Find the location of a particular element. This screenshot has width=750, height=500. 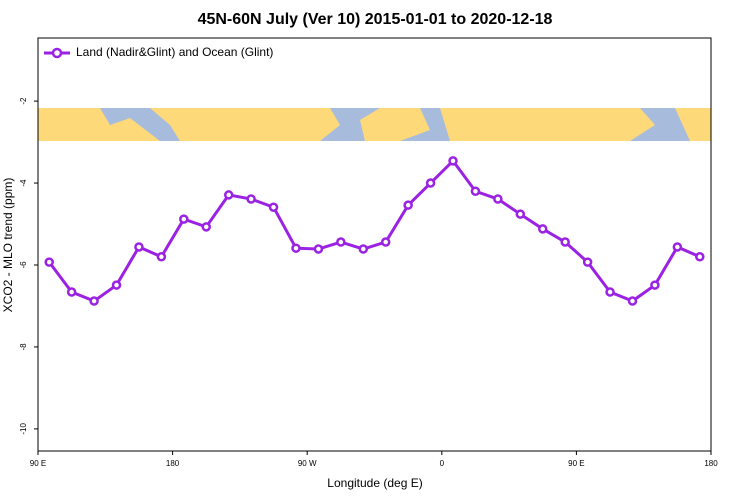

x-tick-label: 90 W is located at coordinates (307, 463).